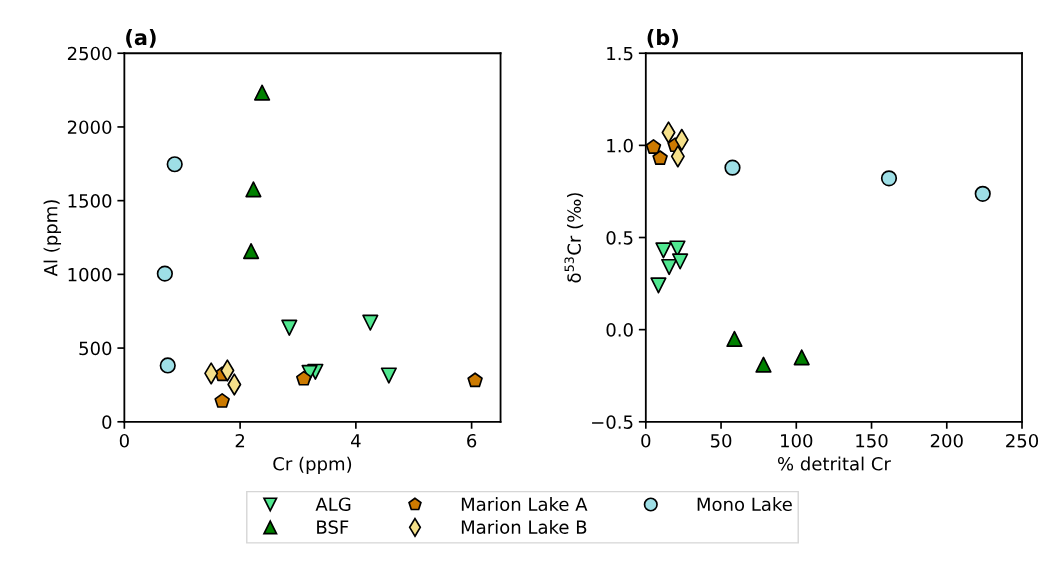 The height and width of the screenshot is (585, 1045). What do you see at coordinates (1022, 440) in the screenshot?
I see `x-tick-label: 250` at bounding box center [1022, 440].